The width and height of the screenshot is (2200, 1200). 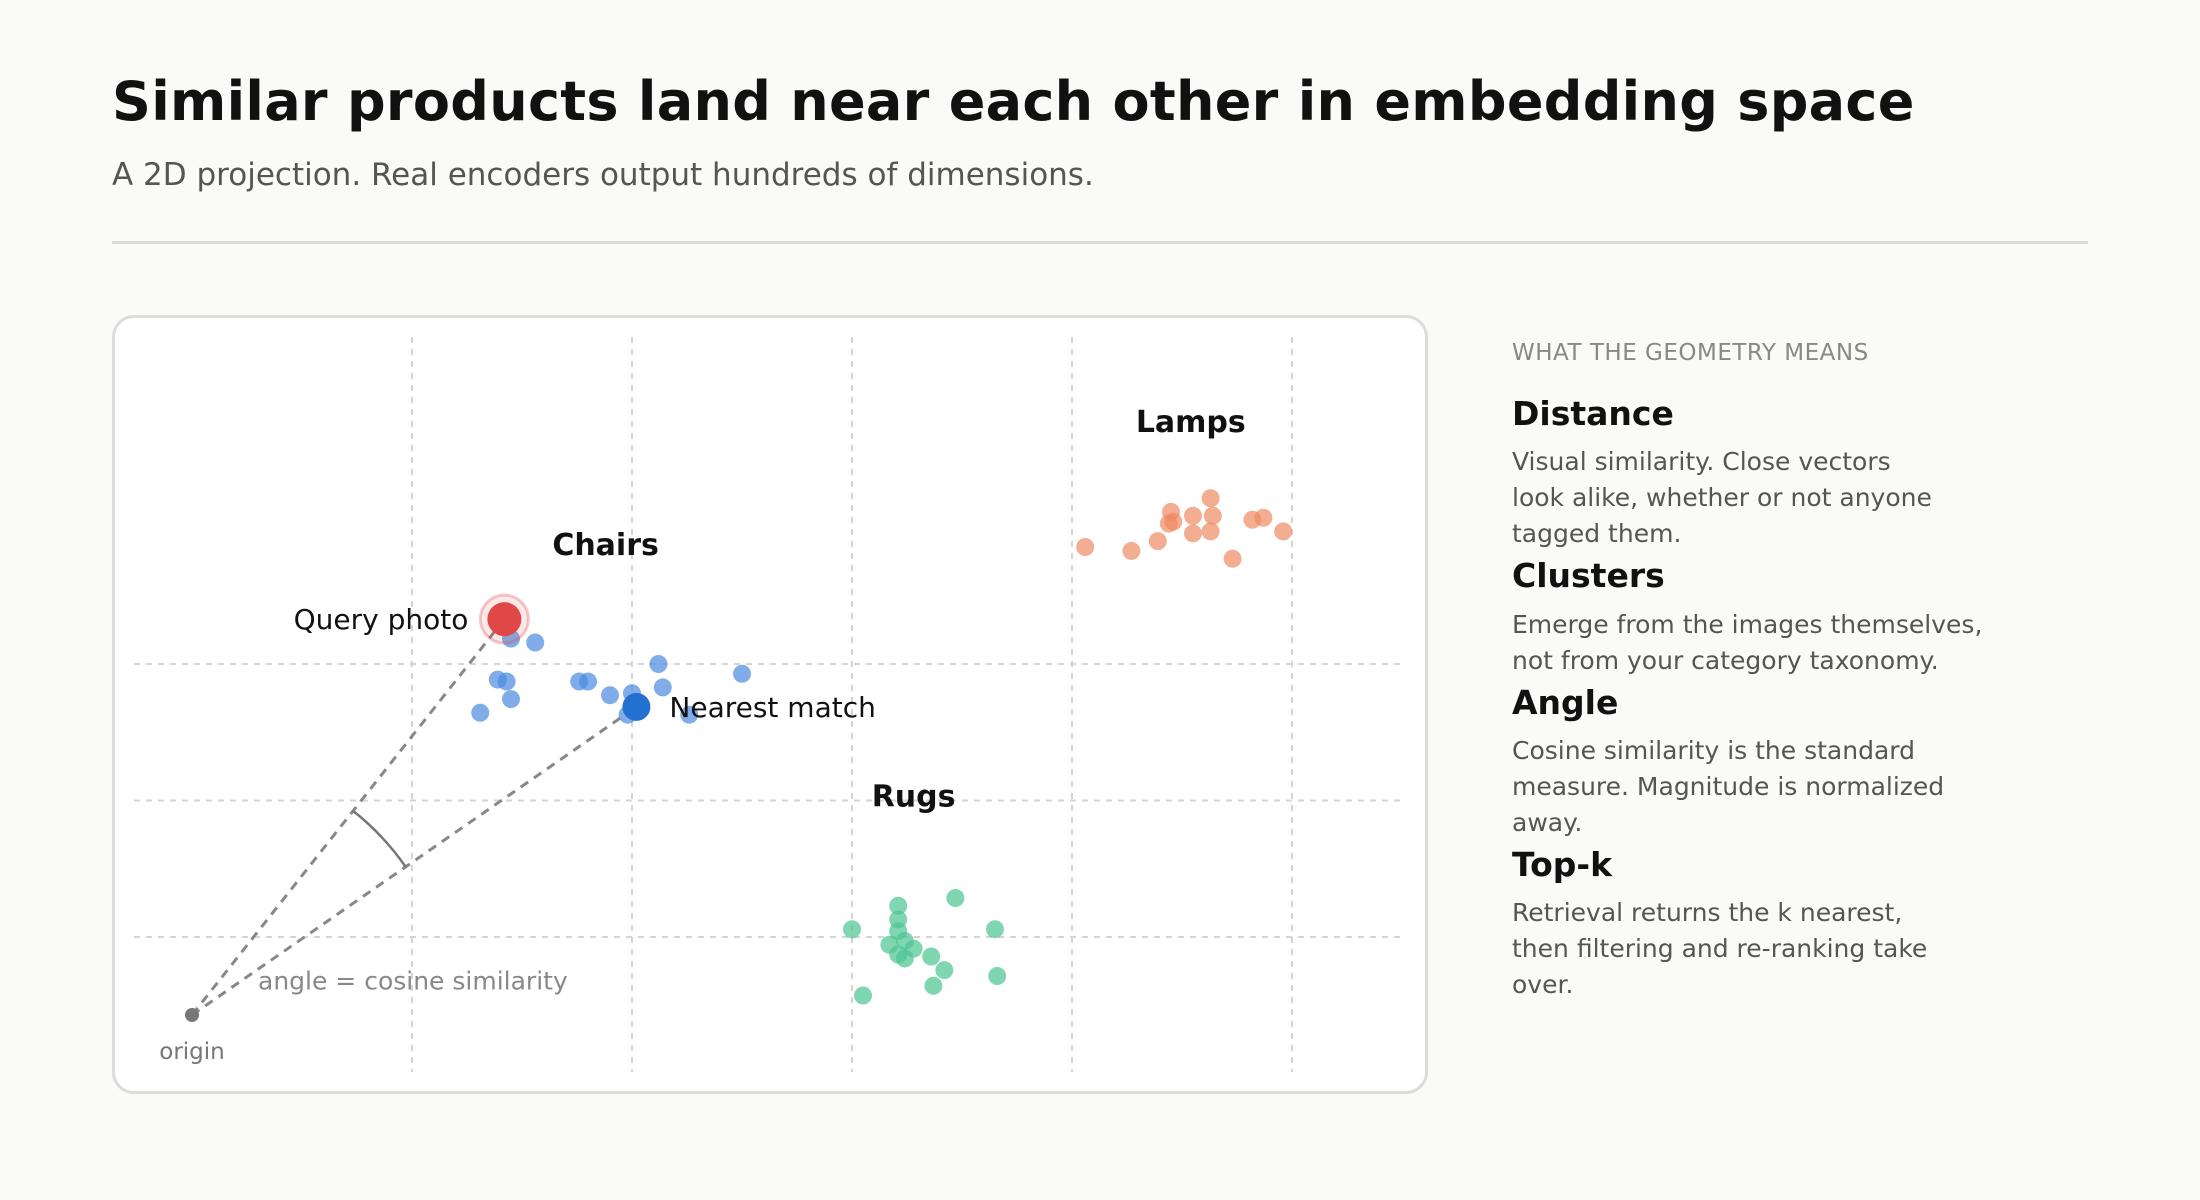 What do you see at coordinates (1707, 913) in the screenshot?
I see `panel-item-text-line: Retrieval returns the k nearest,` at bounding box center [1707, 913].